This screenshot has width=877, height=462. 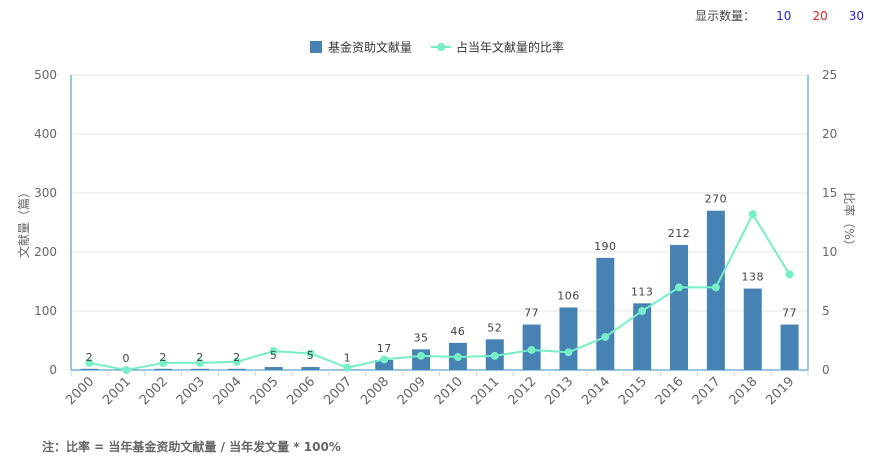 What do you see at coordinates (510, 47) in the screenshot?
I see `legend-label-ratio: 占当年文献量的比率` at bounding box center [510, 47].